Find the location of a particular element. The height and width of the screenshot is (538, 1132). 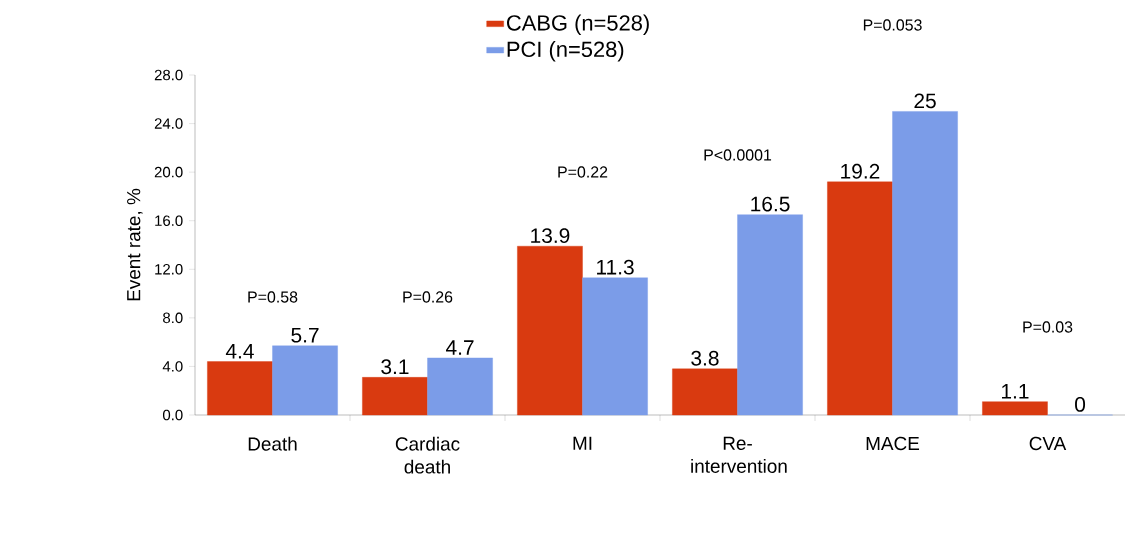

data-label: 25 is located at coordinates (925, 101).